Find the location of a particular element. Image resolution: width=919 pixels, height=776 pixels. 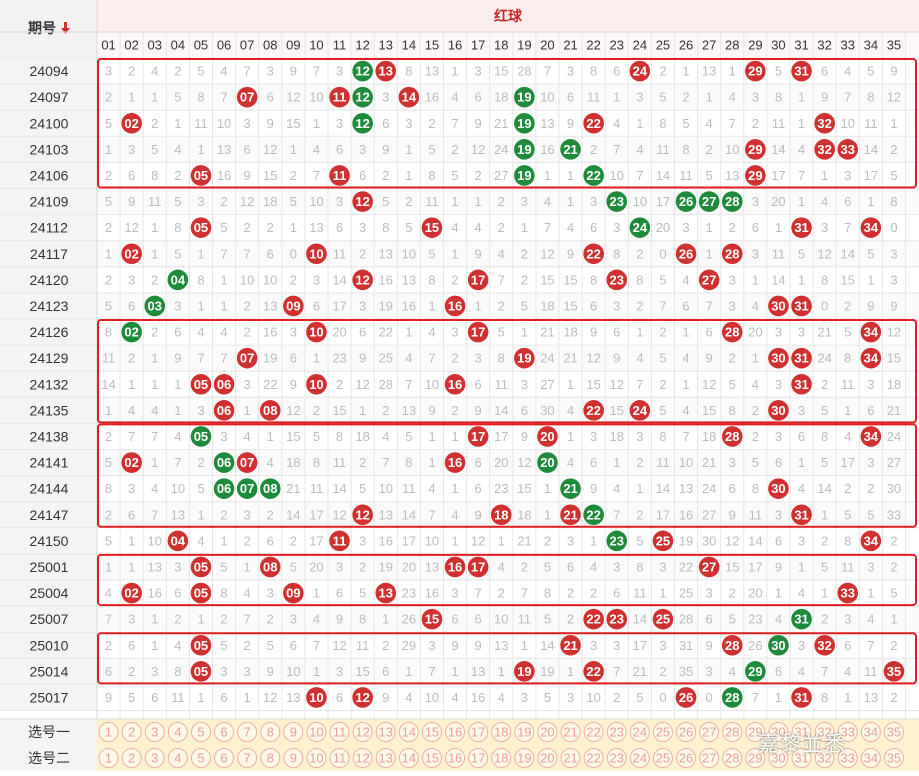

pick-ball-number: 35 is located at coordinates (894, 732).